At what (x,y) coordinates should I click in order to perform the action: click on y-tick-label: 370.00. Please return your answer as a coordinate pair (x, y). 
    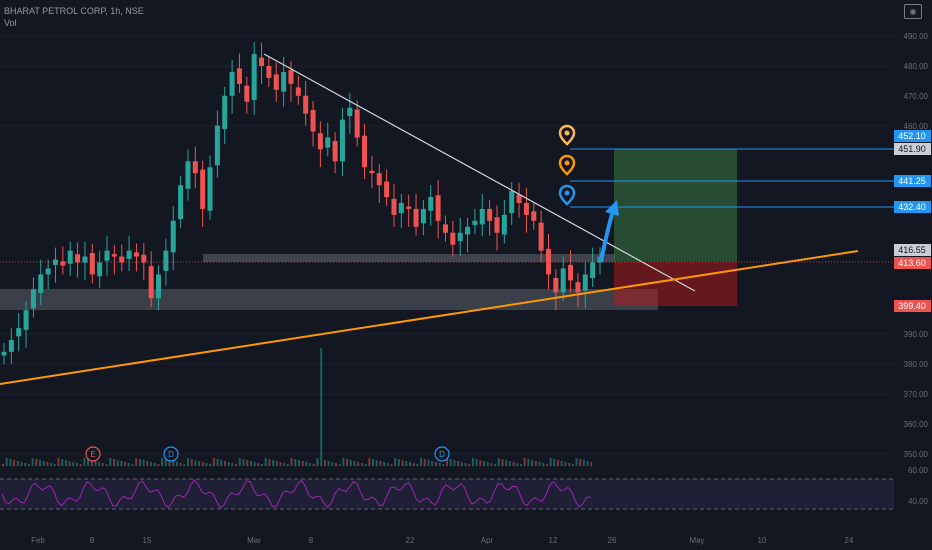
    Looking at the image, I should click on (916, 394).